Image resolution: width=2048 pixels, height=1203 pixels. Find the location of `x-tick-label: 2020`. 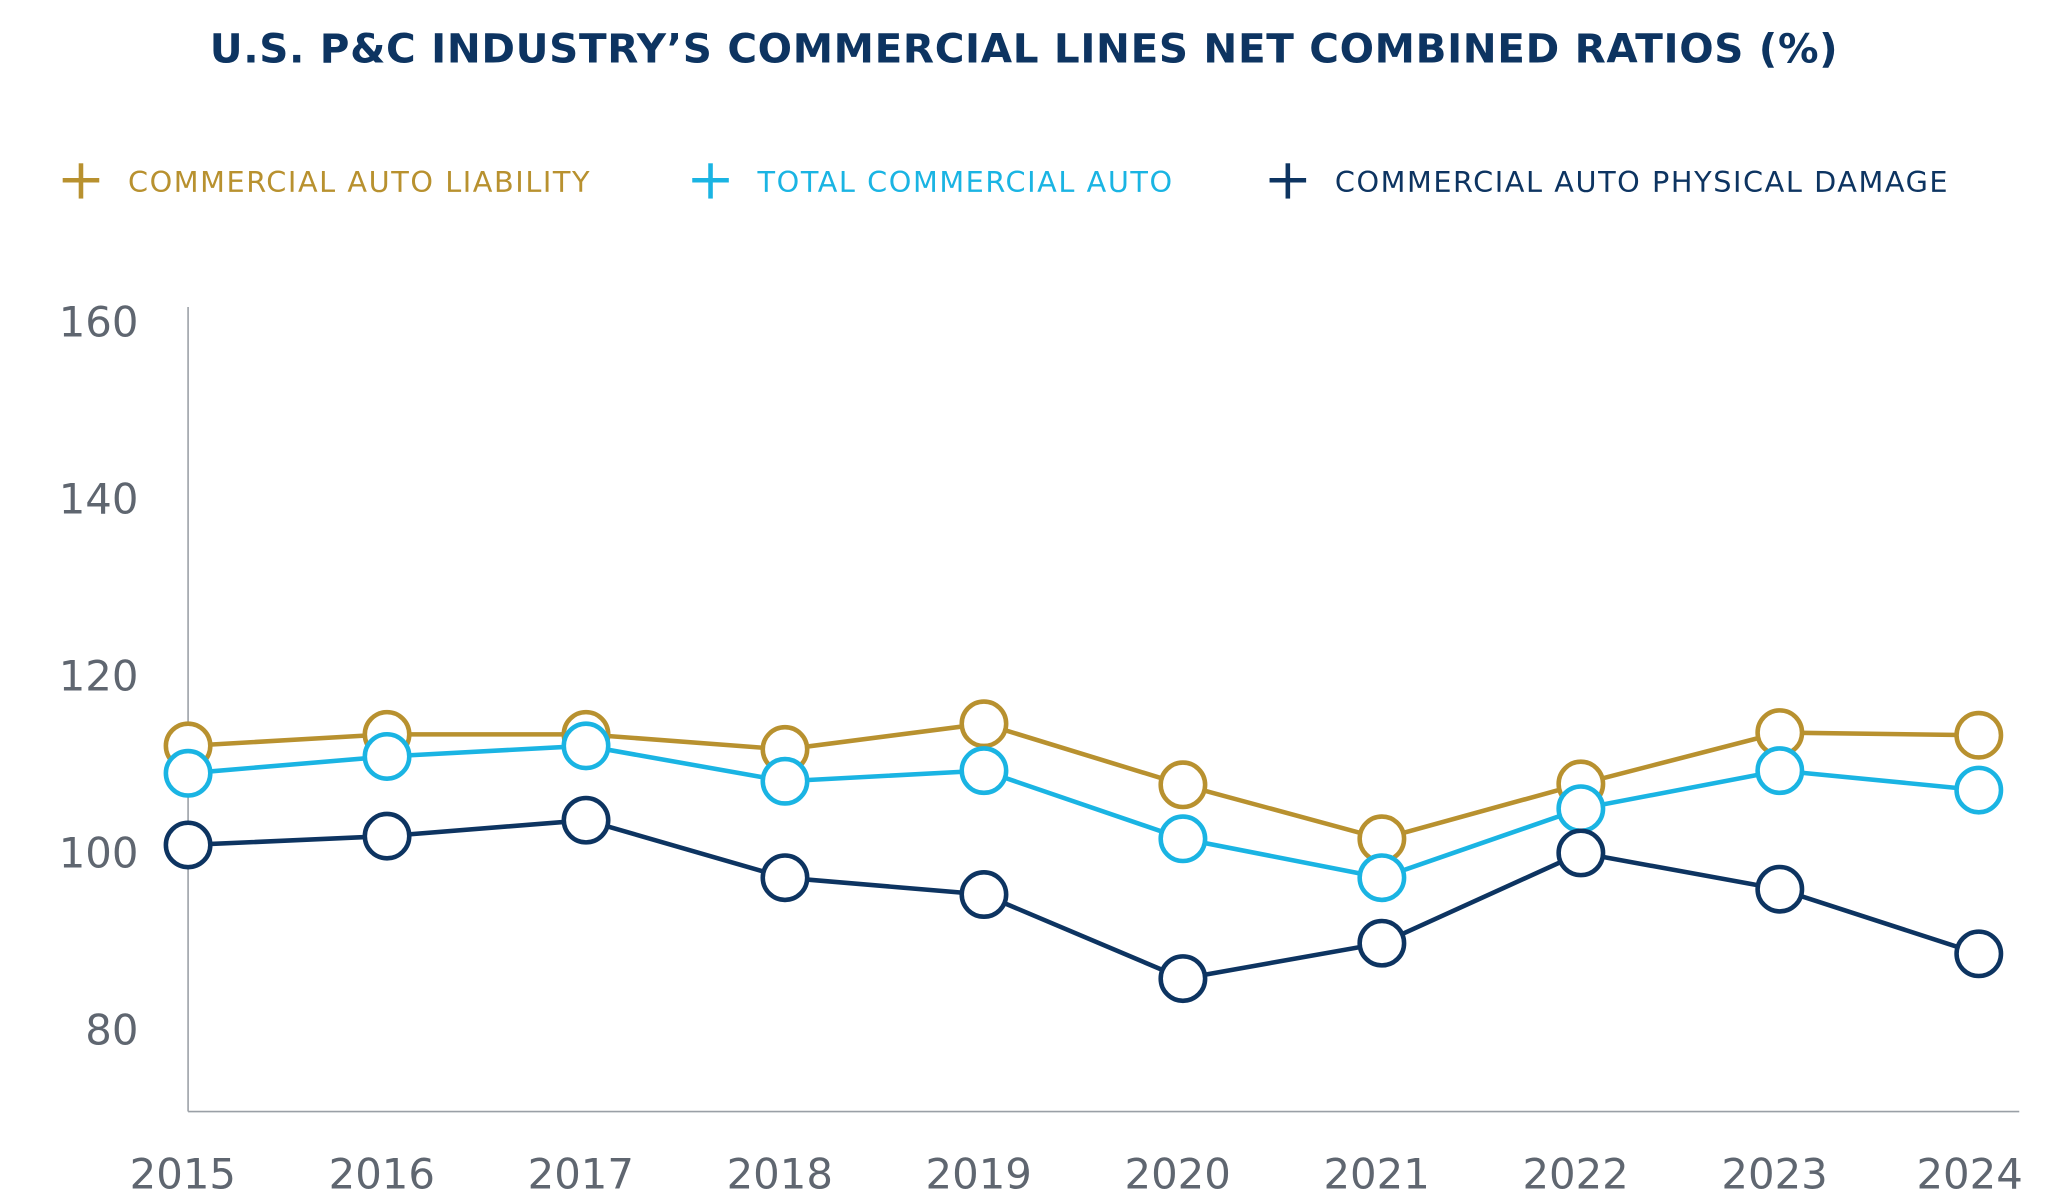

x-tick-label: 2020 is located at coordinates (1178, 1174).